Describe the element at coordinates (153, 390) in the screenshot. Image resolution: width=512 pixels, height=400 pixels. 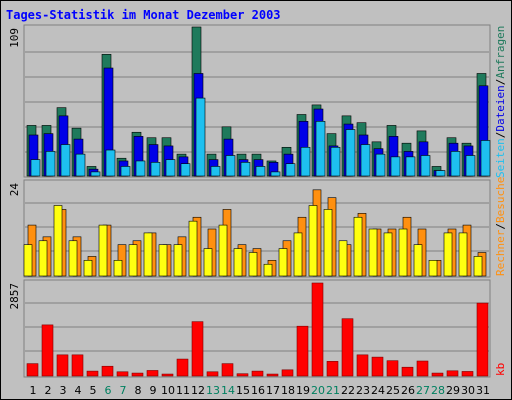
I see `day-label: 9` at that location.